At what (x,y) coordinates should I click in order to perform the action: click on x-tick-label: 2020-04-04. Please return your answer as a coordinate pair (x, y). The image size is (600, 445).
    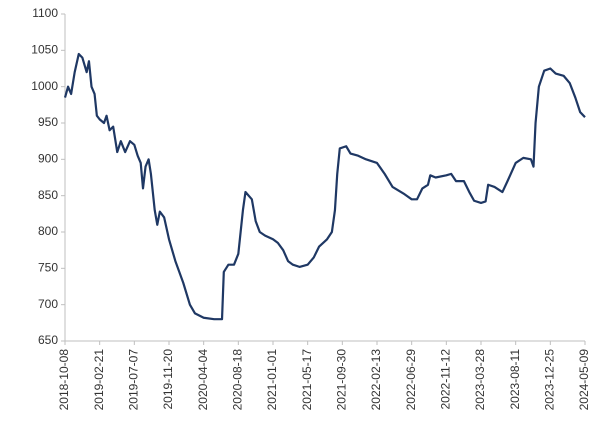
    Looking at the image, I should click on (203, 380).